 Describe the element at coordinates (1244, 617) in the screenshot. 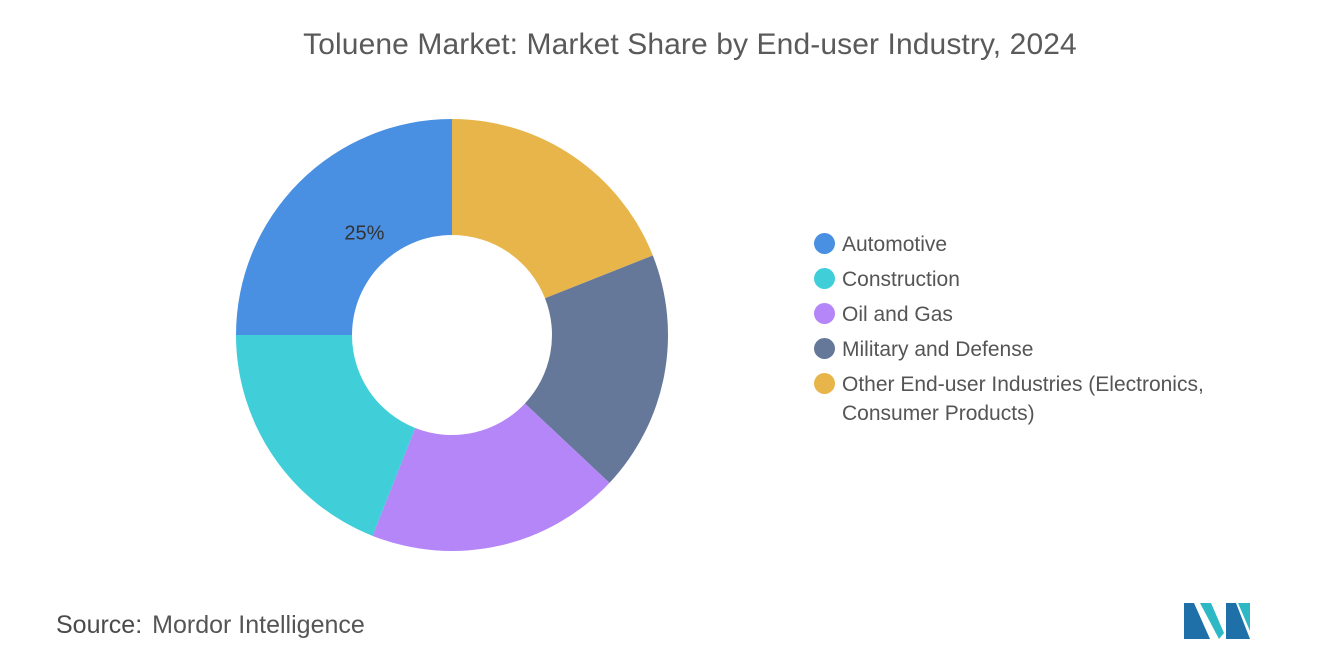

I see `logo-shape-accent` at that location.